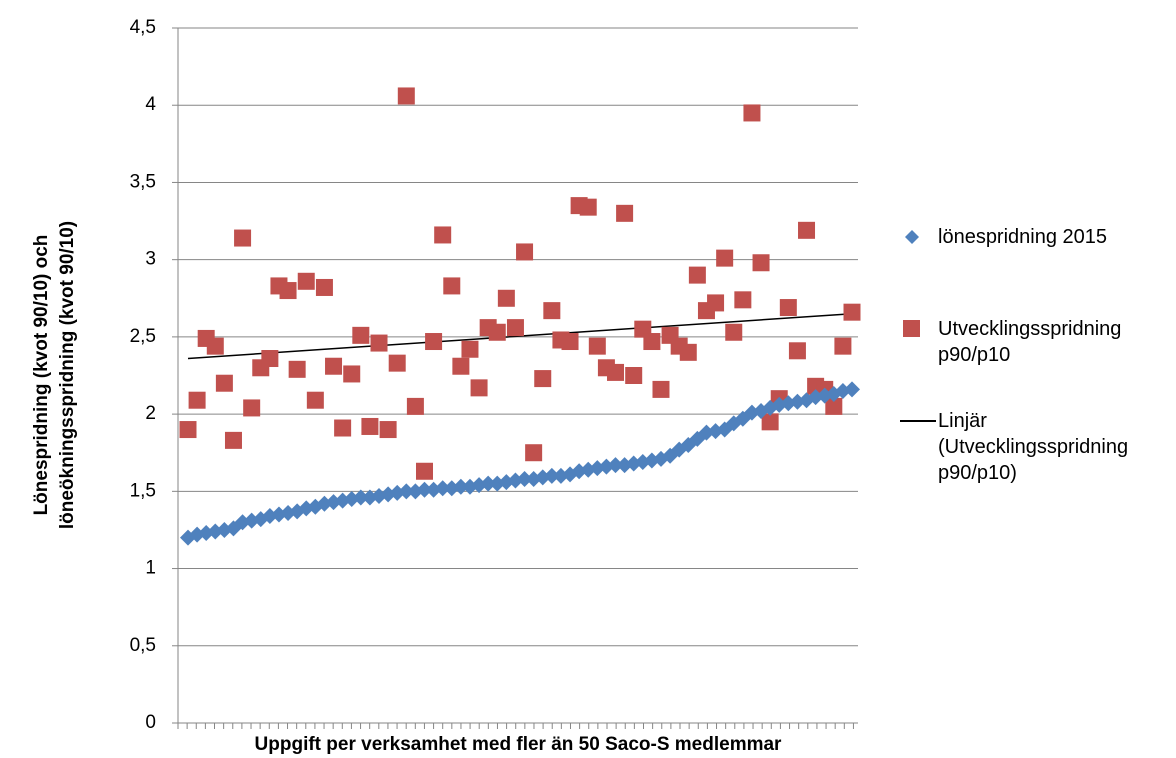  Describe the element at coordinates (143, 336) in the screenshot. I see `y-tick-label: 2,5` at that location.